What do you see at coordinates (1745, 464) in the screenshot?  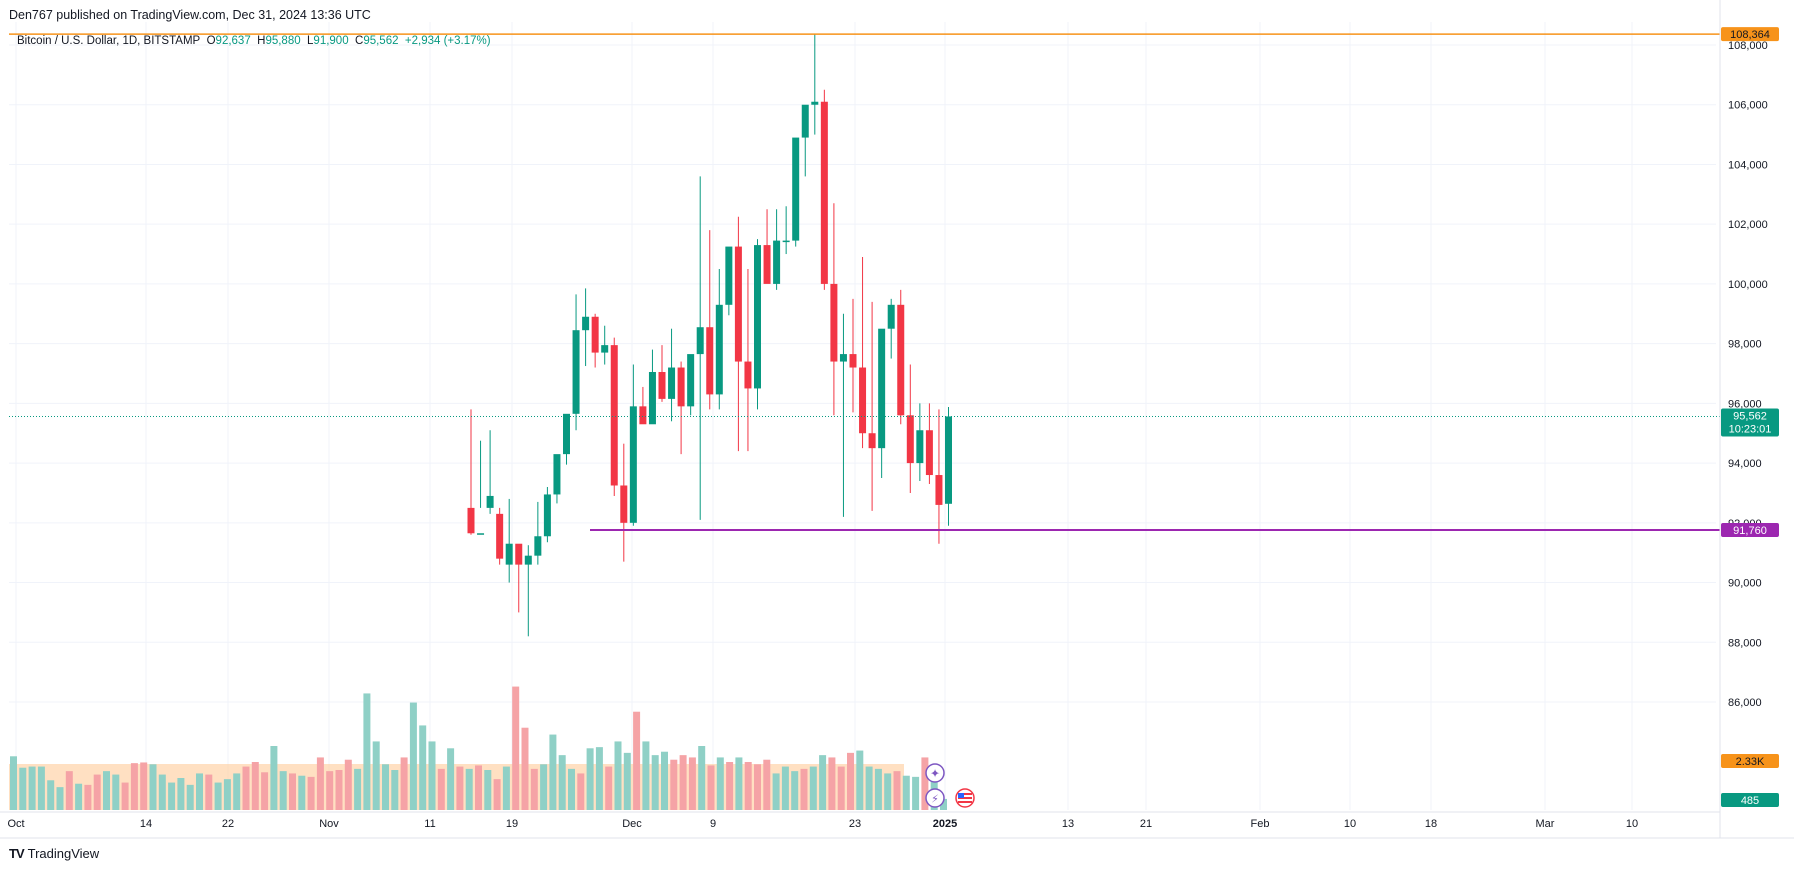 I see `y-tick-label: 94,000` at bounding box center [1745, 464].